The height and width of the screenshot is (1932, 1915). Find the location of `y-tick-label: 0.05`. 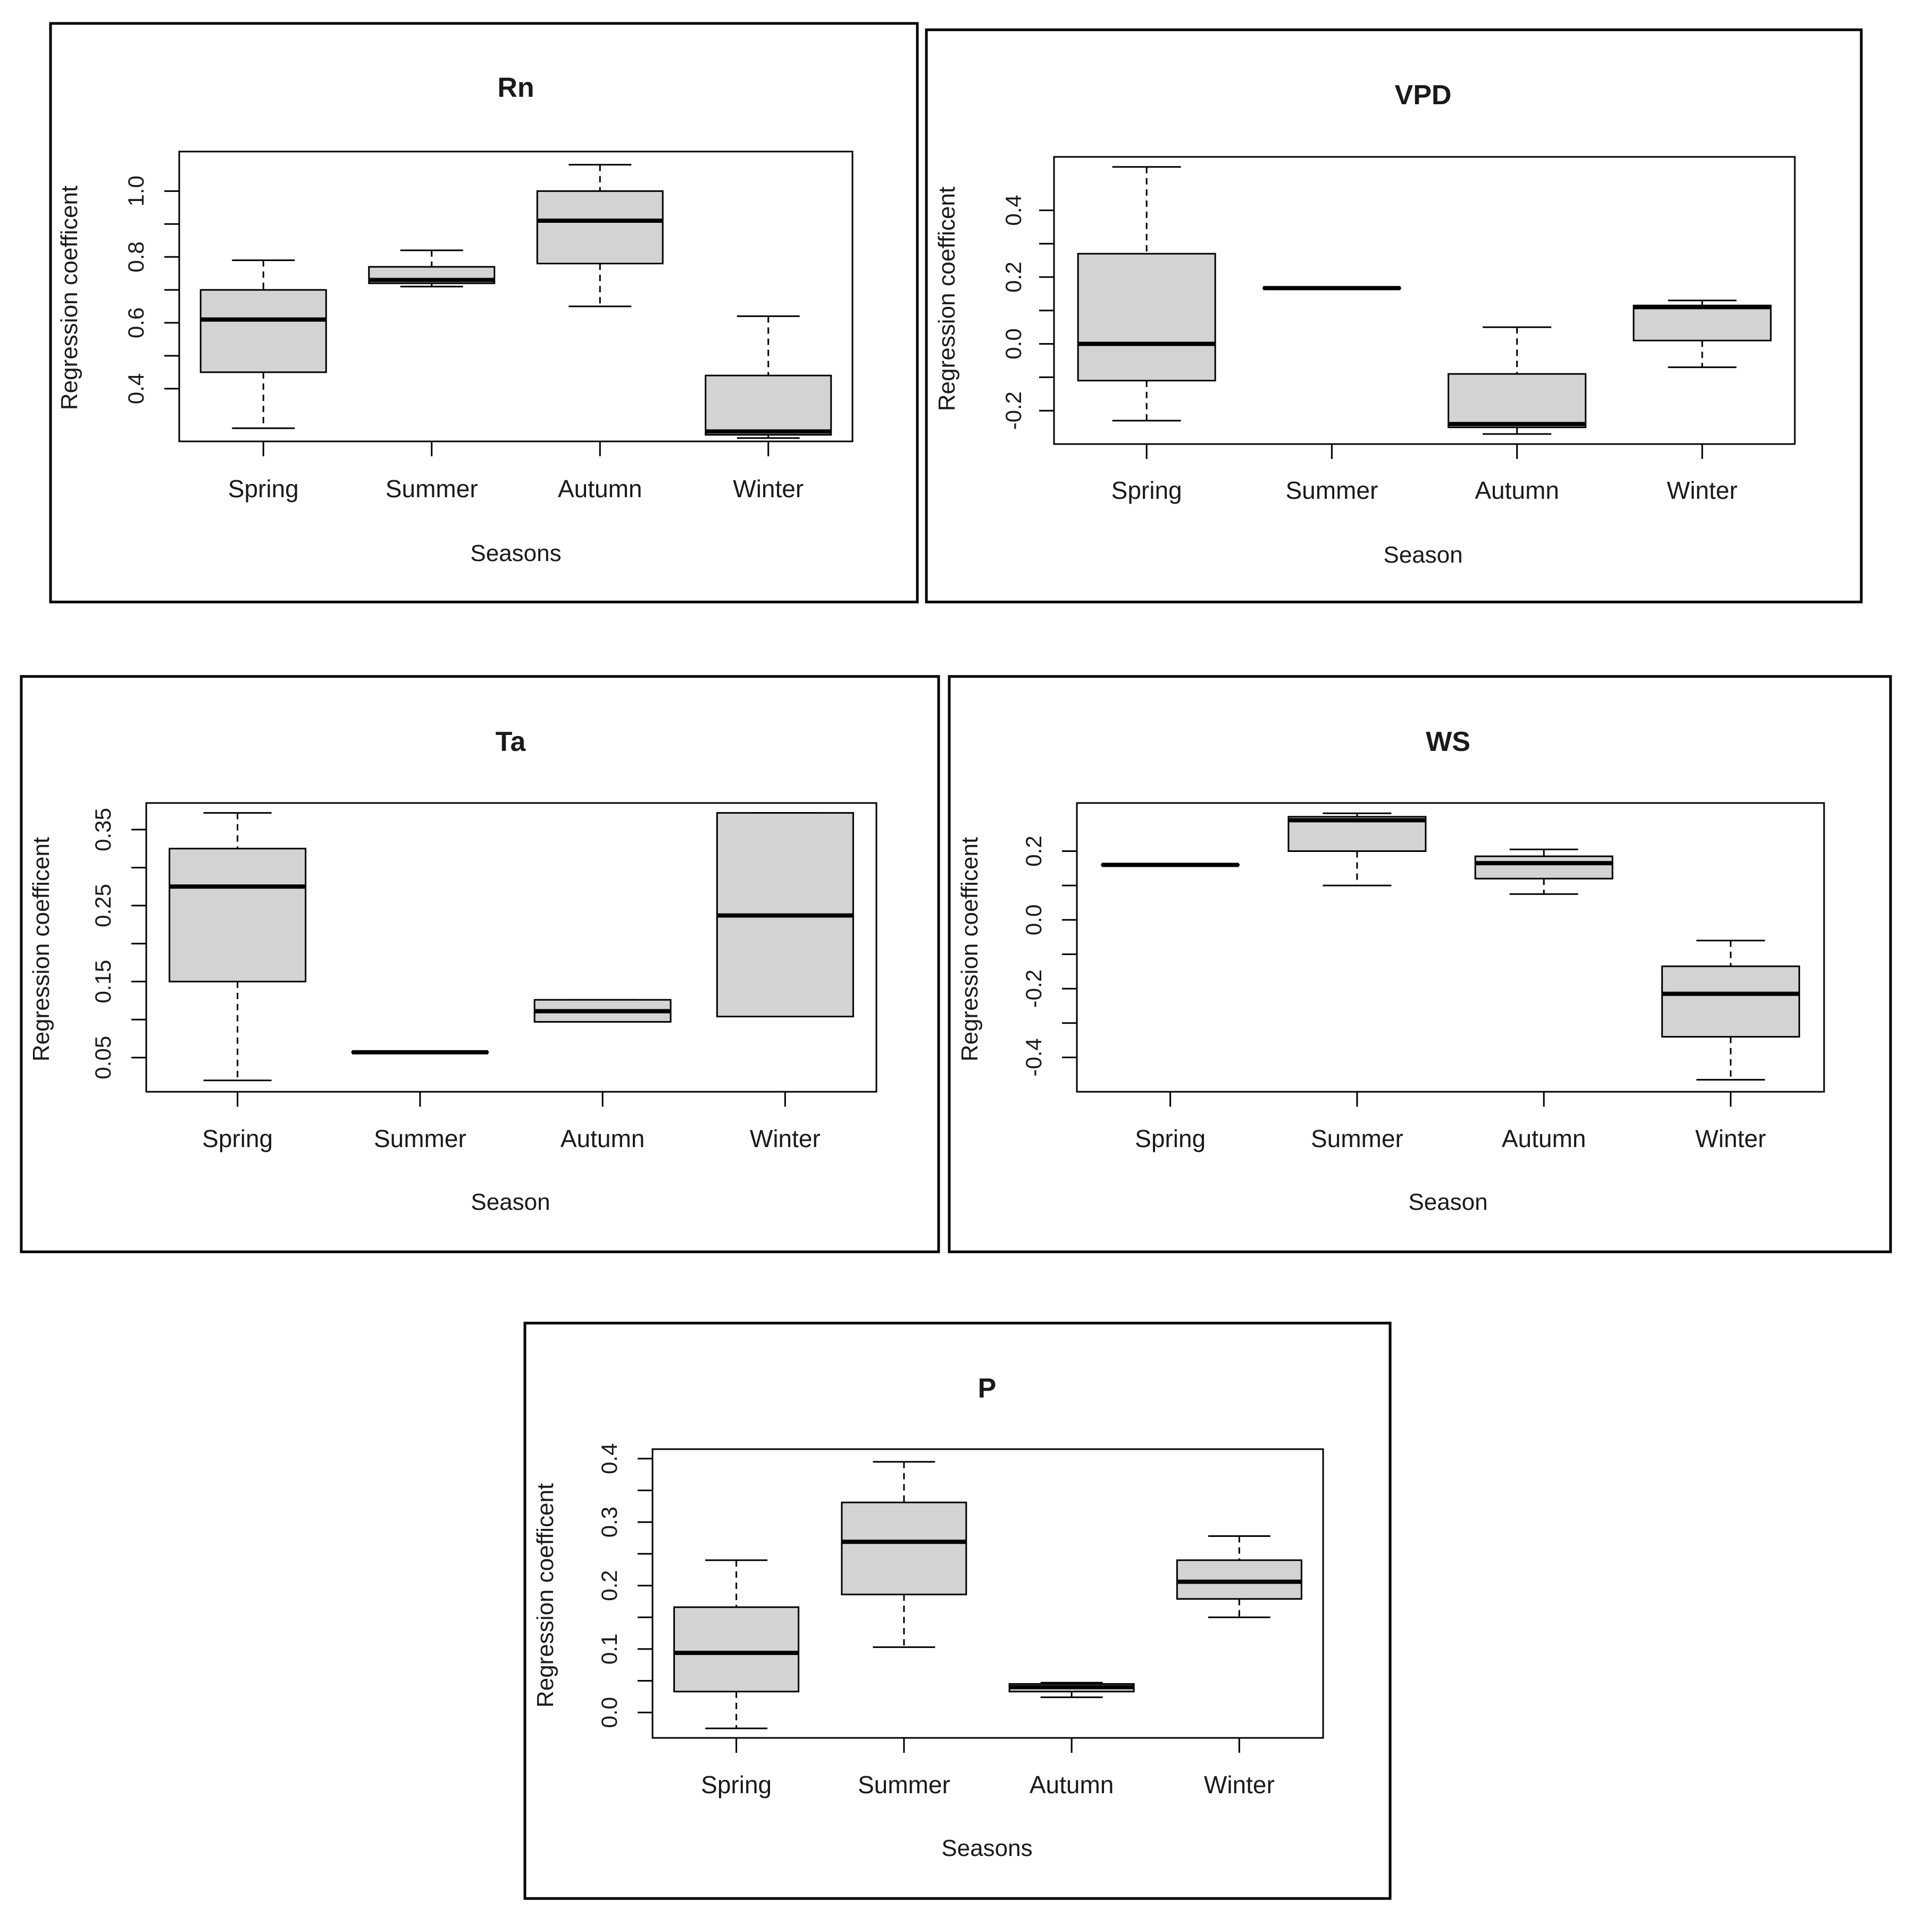

y-tick-label: 0.05 is located at coordinates (102, 1058).